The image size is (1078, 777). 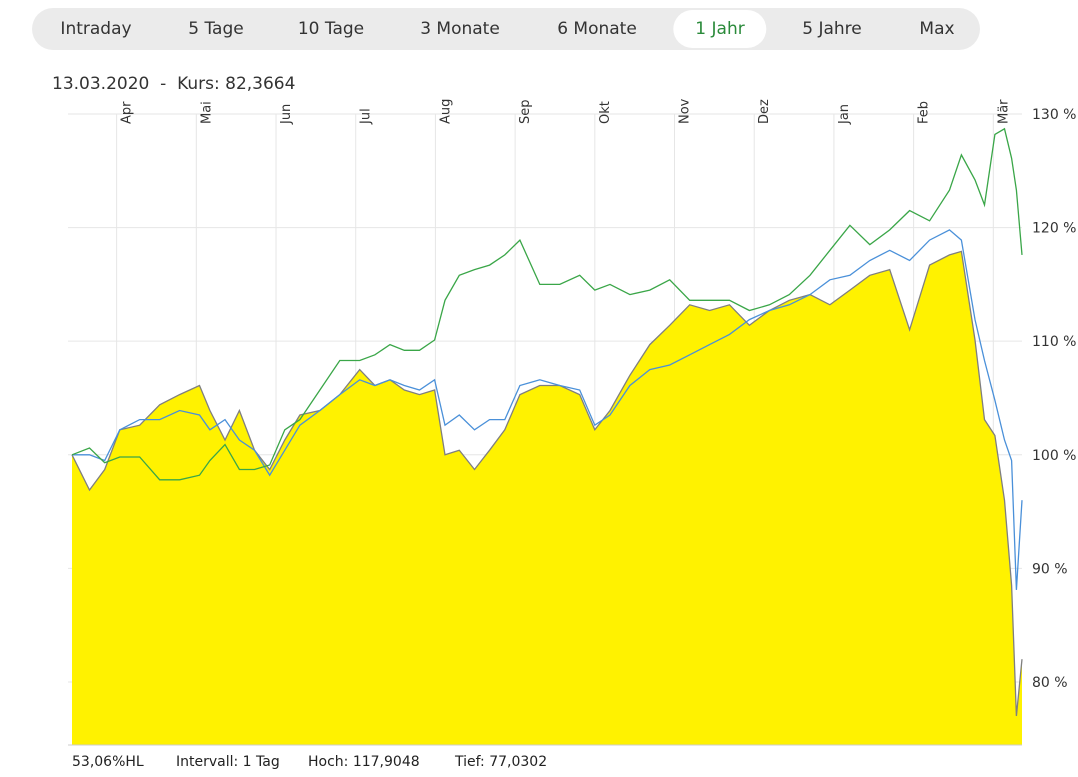 What do you see at coordinates (1054, 115) in the screenshot?
I see `y-tick-label: 130 %` at bounding box center [1054, 115].